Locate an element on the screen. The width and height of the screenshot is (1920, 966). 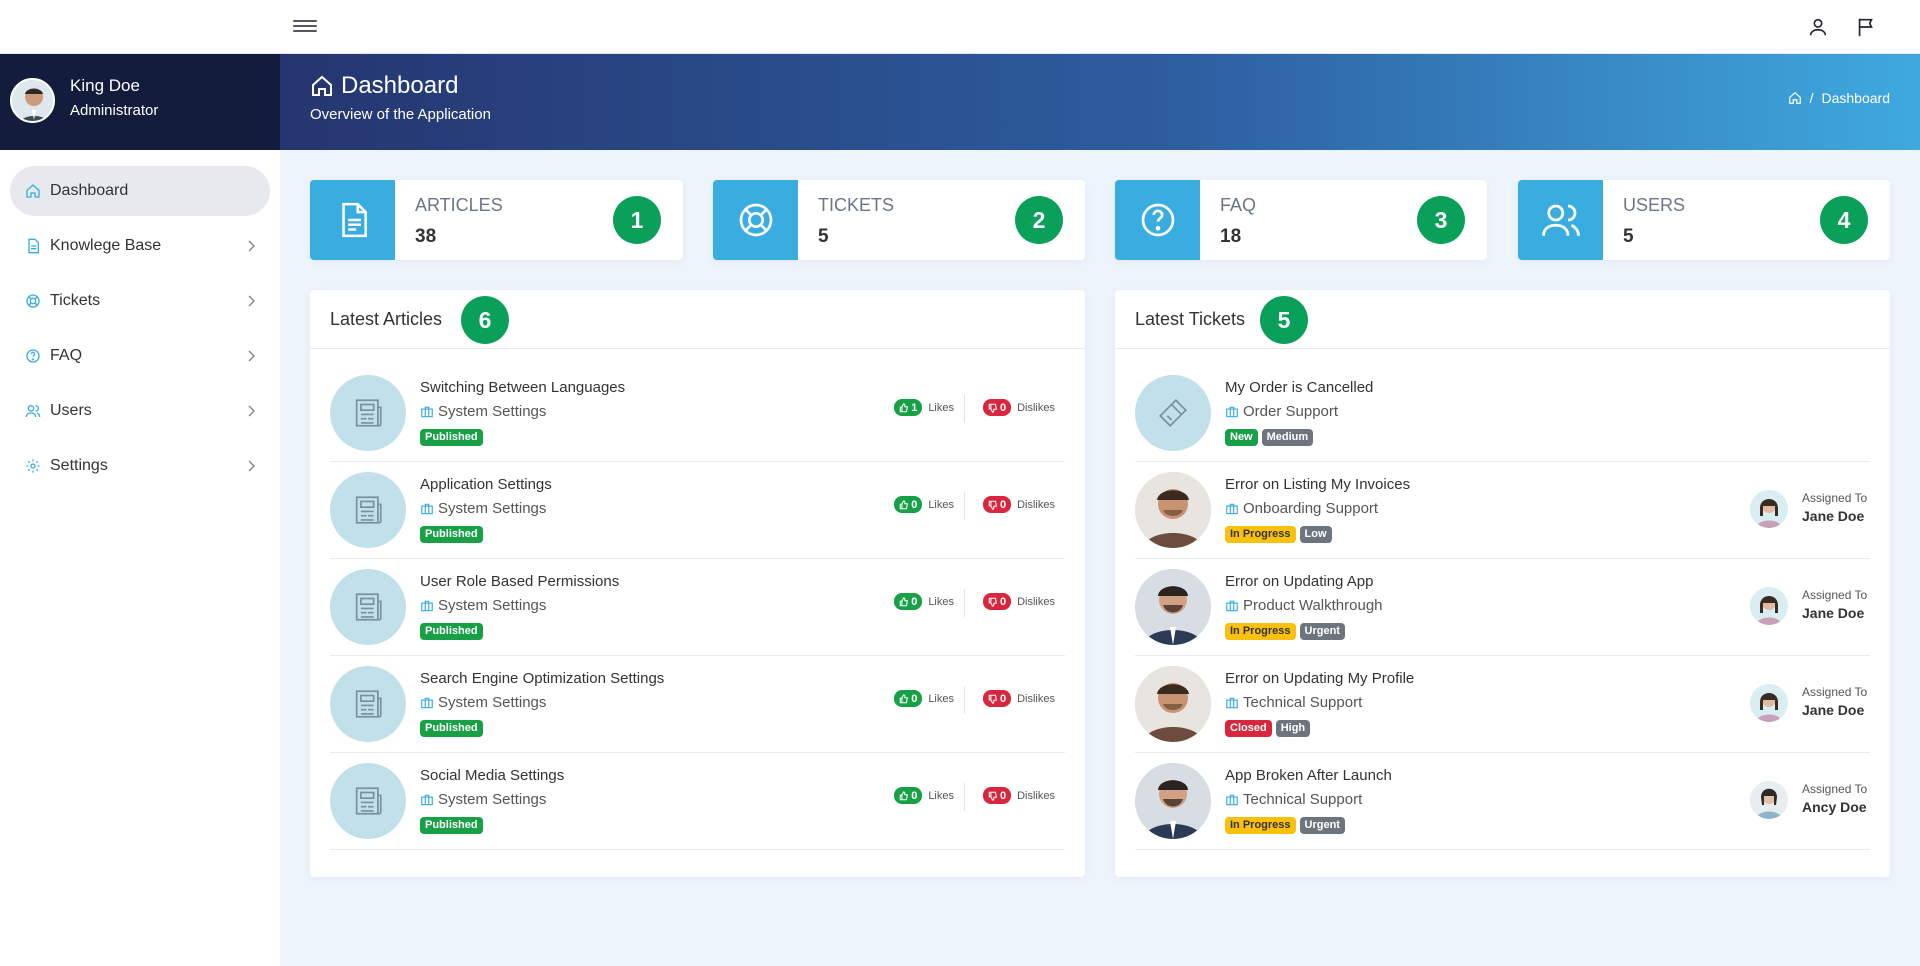
user-icon is located at coordinates (1818, 27).